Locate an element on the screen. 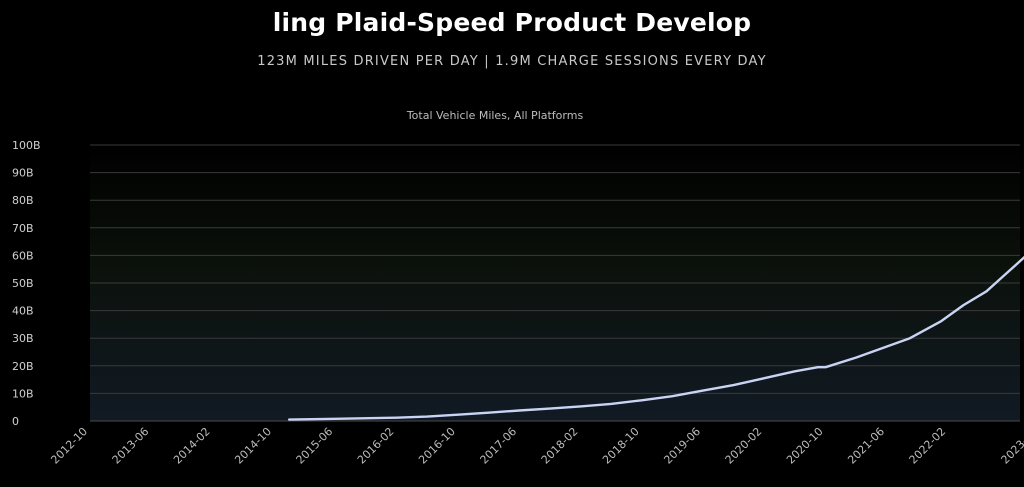 This screenshot has width=1024, height=487. y-tick-label: 100B is located at coordinates (26, 145).